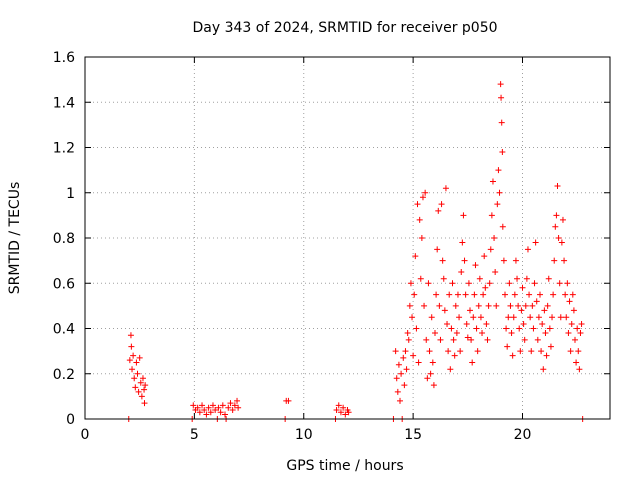  What do you see at coordinates (413, 435) in the screenshot?
I see `x-tick-label: 15` at bounding box center [413, 435].